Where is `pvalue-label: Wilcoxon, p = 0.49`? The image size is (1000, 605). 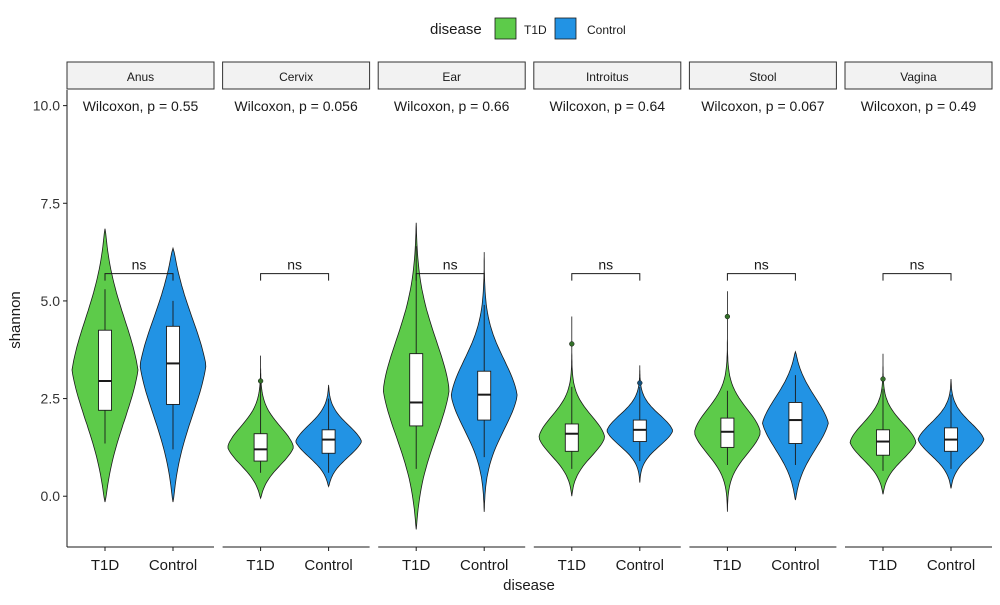
pvalue-label: Wilcoxon, p = 0.49 is located at coordinates (919, 106).